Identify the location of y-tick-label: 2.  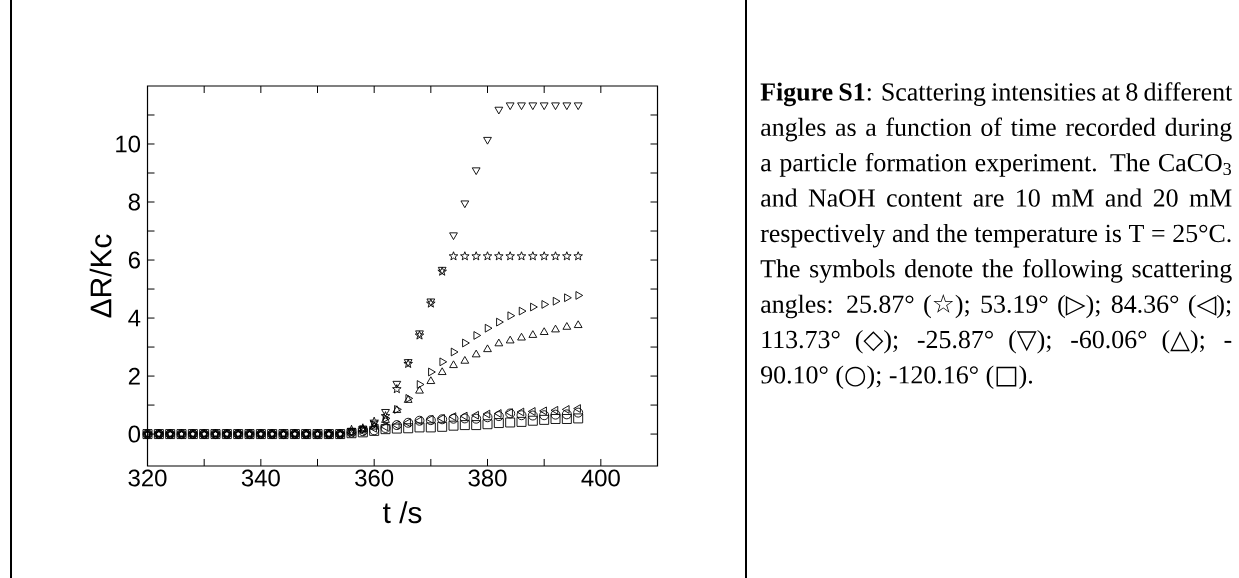
(134, 376).